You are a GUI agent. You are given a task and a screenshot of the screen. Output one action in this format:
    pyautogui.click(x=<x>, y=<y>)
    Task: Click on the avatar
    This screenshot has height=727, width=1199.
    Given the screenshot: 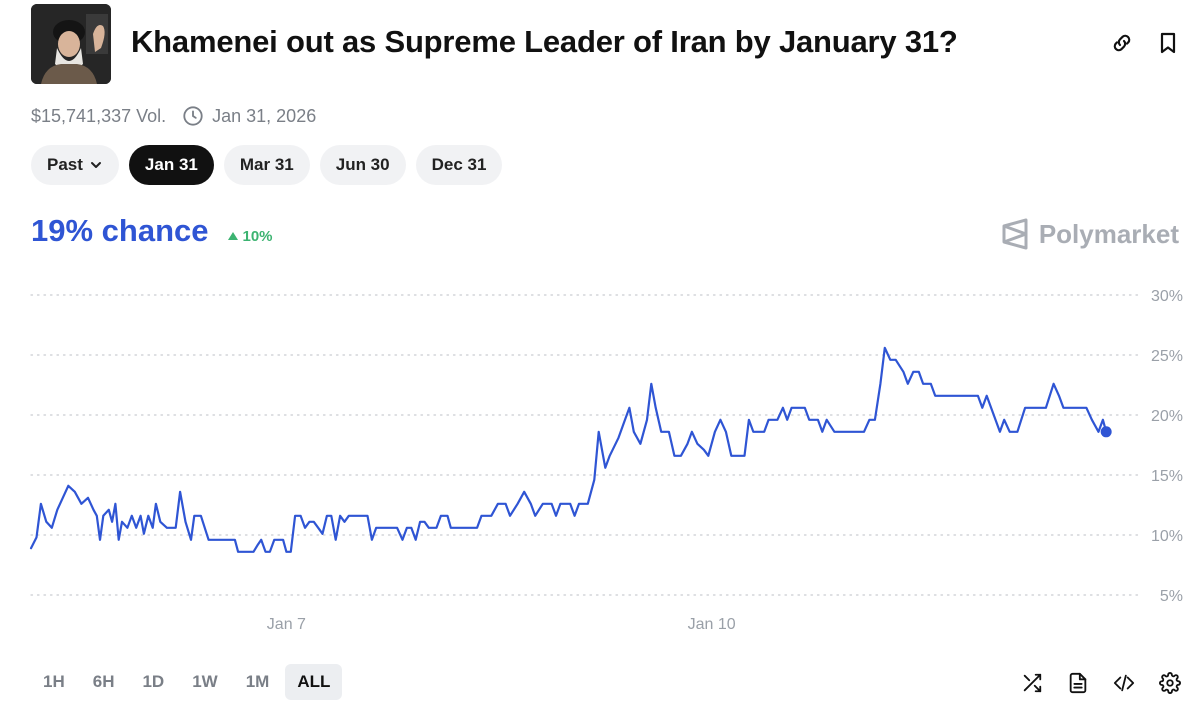 What is the action you would take?
    pyautogui.click(x=71, y=44)
    